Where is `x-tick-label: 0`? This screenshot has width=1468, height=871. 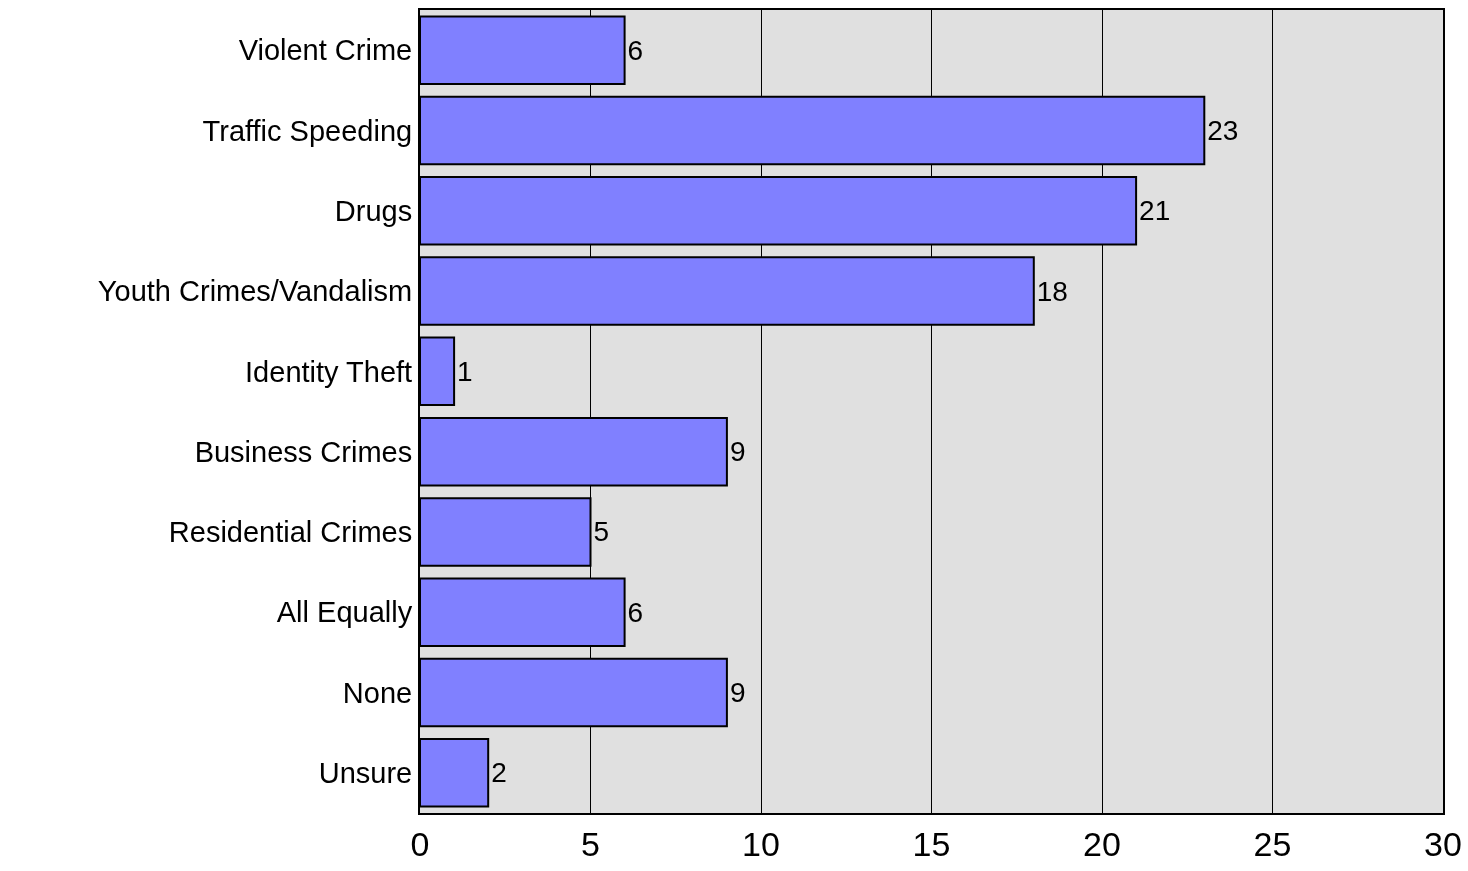 x-tick-label: 0 is located at coordinates (420, 843).